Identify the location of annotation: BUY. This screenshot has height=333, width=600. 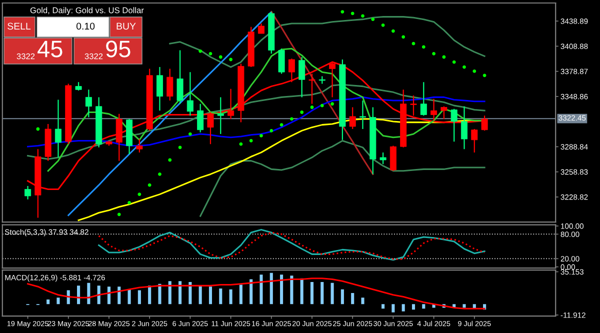
(126, 26).